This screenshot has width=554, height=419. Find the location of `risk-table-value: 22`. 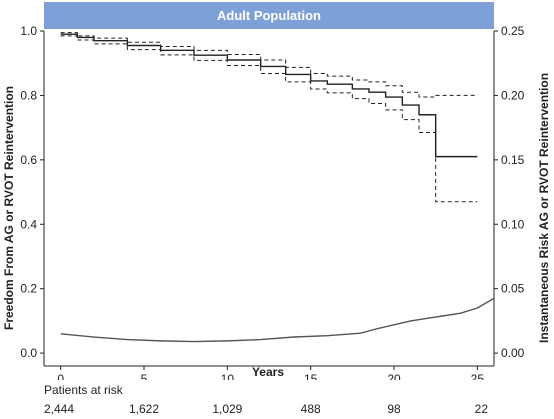

risk-table-value: 22 is located at coordinates (481, 409).